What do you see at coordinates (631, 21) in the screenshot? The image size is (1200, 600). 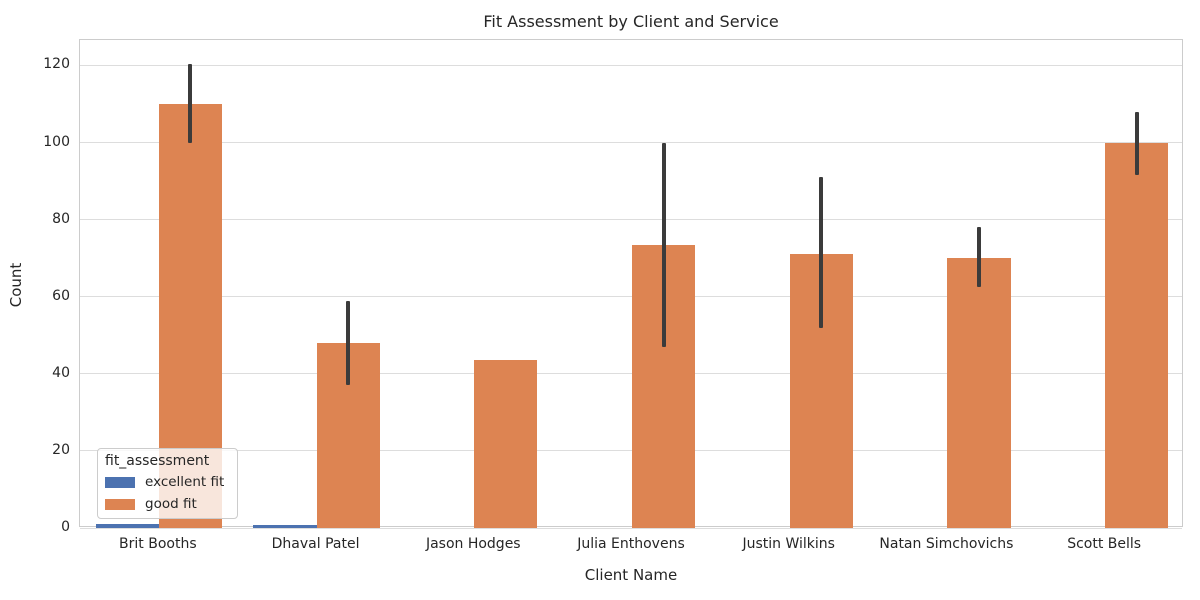 I see `chart-title: Fit Assessment by Client and Service` at bounding box center [631, 21].